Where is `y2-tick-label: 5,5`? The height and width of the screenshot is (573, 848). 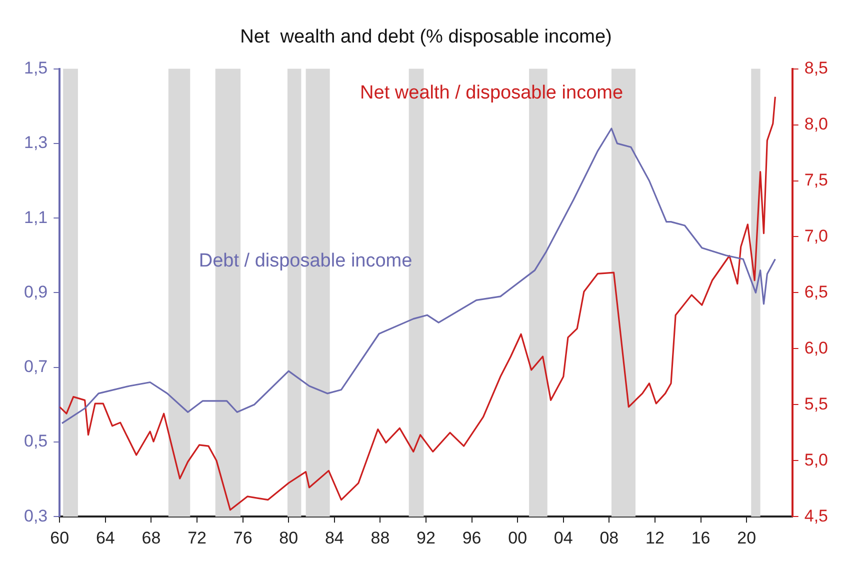 y2-tick-label: 5,5 is located at coordinates (816, 404).